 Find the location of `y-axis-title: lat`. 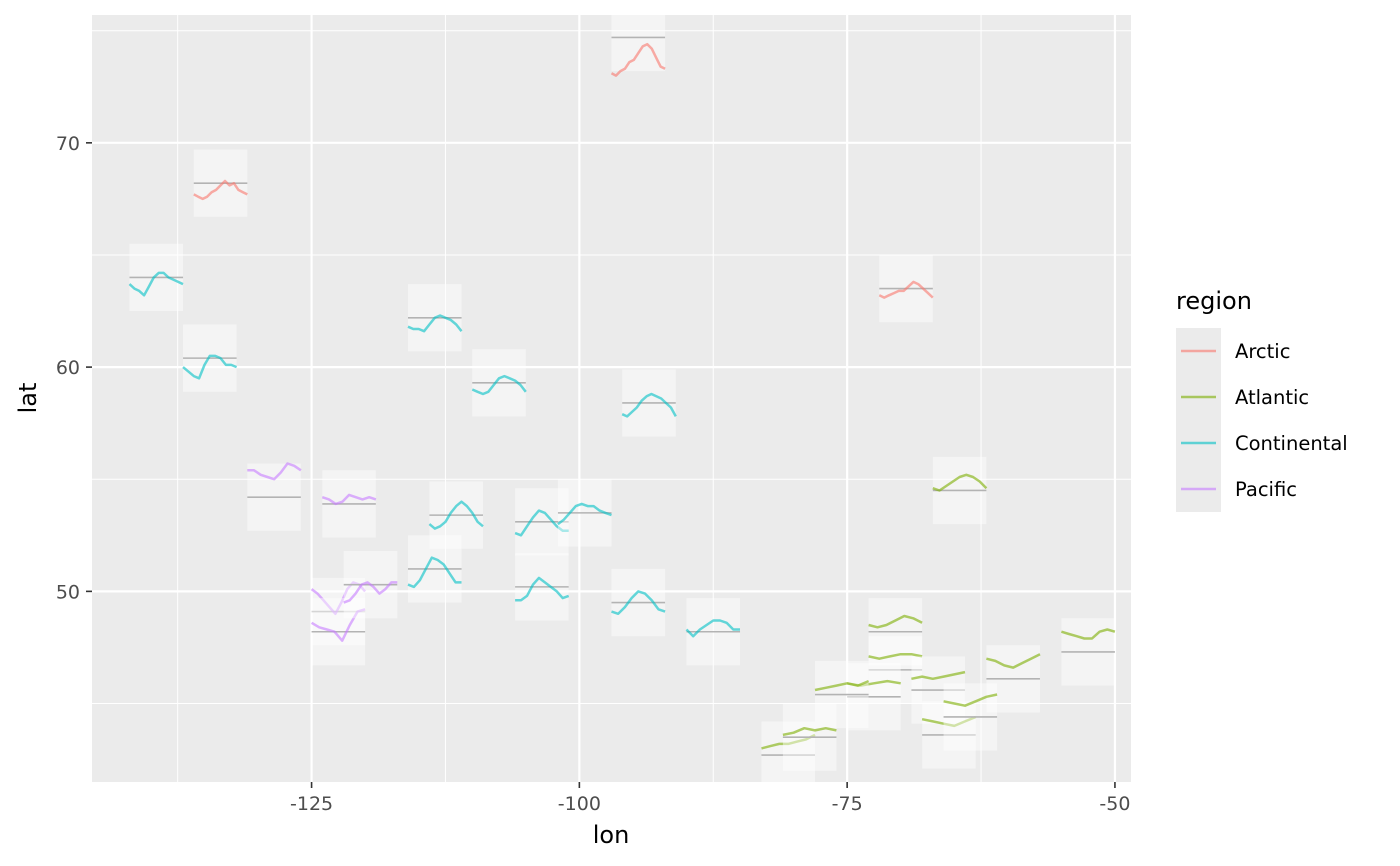

y-axis-title: lat is located at coordinates (28, 398).